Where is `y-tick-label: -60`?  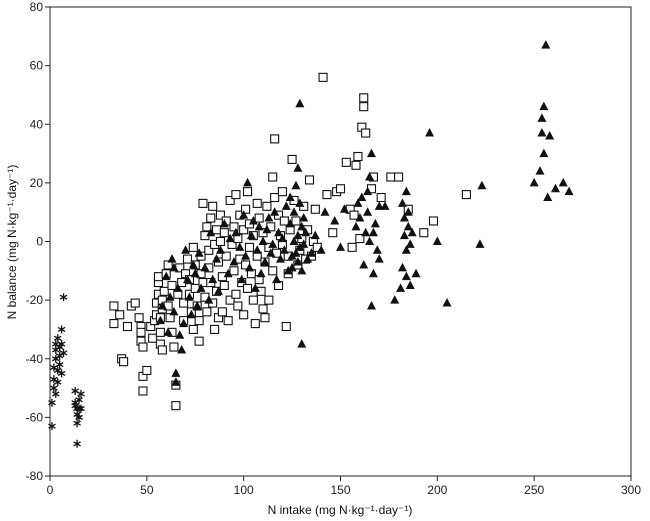
y-tick-label: -60 is located at coordinates (35, 417).